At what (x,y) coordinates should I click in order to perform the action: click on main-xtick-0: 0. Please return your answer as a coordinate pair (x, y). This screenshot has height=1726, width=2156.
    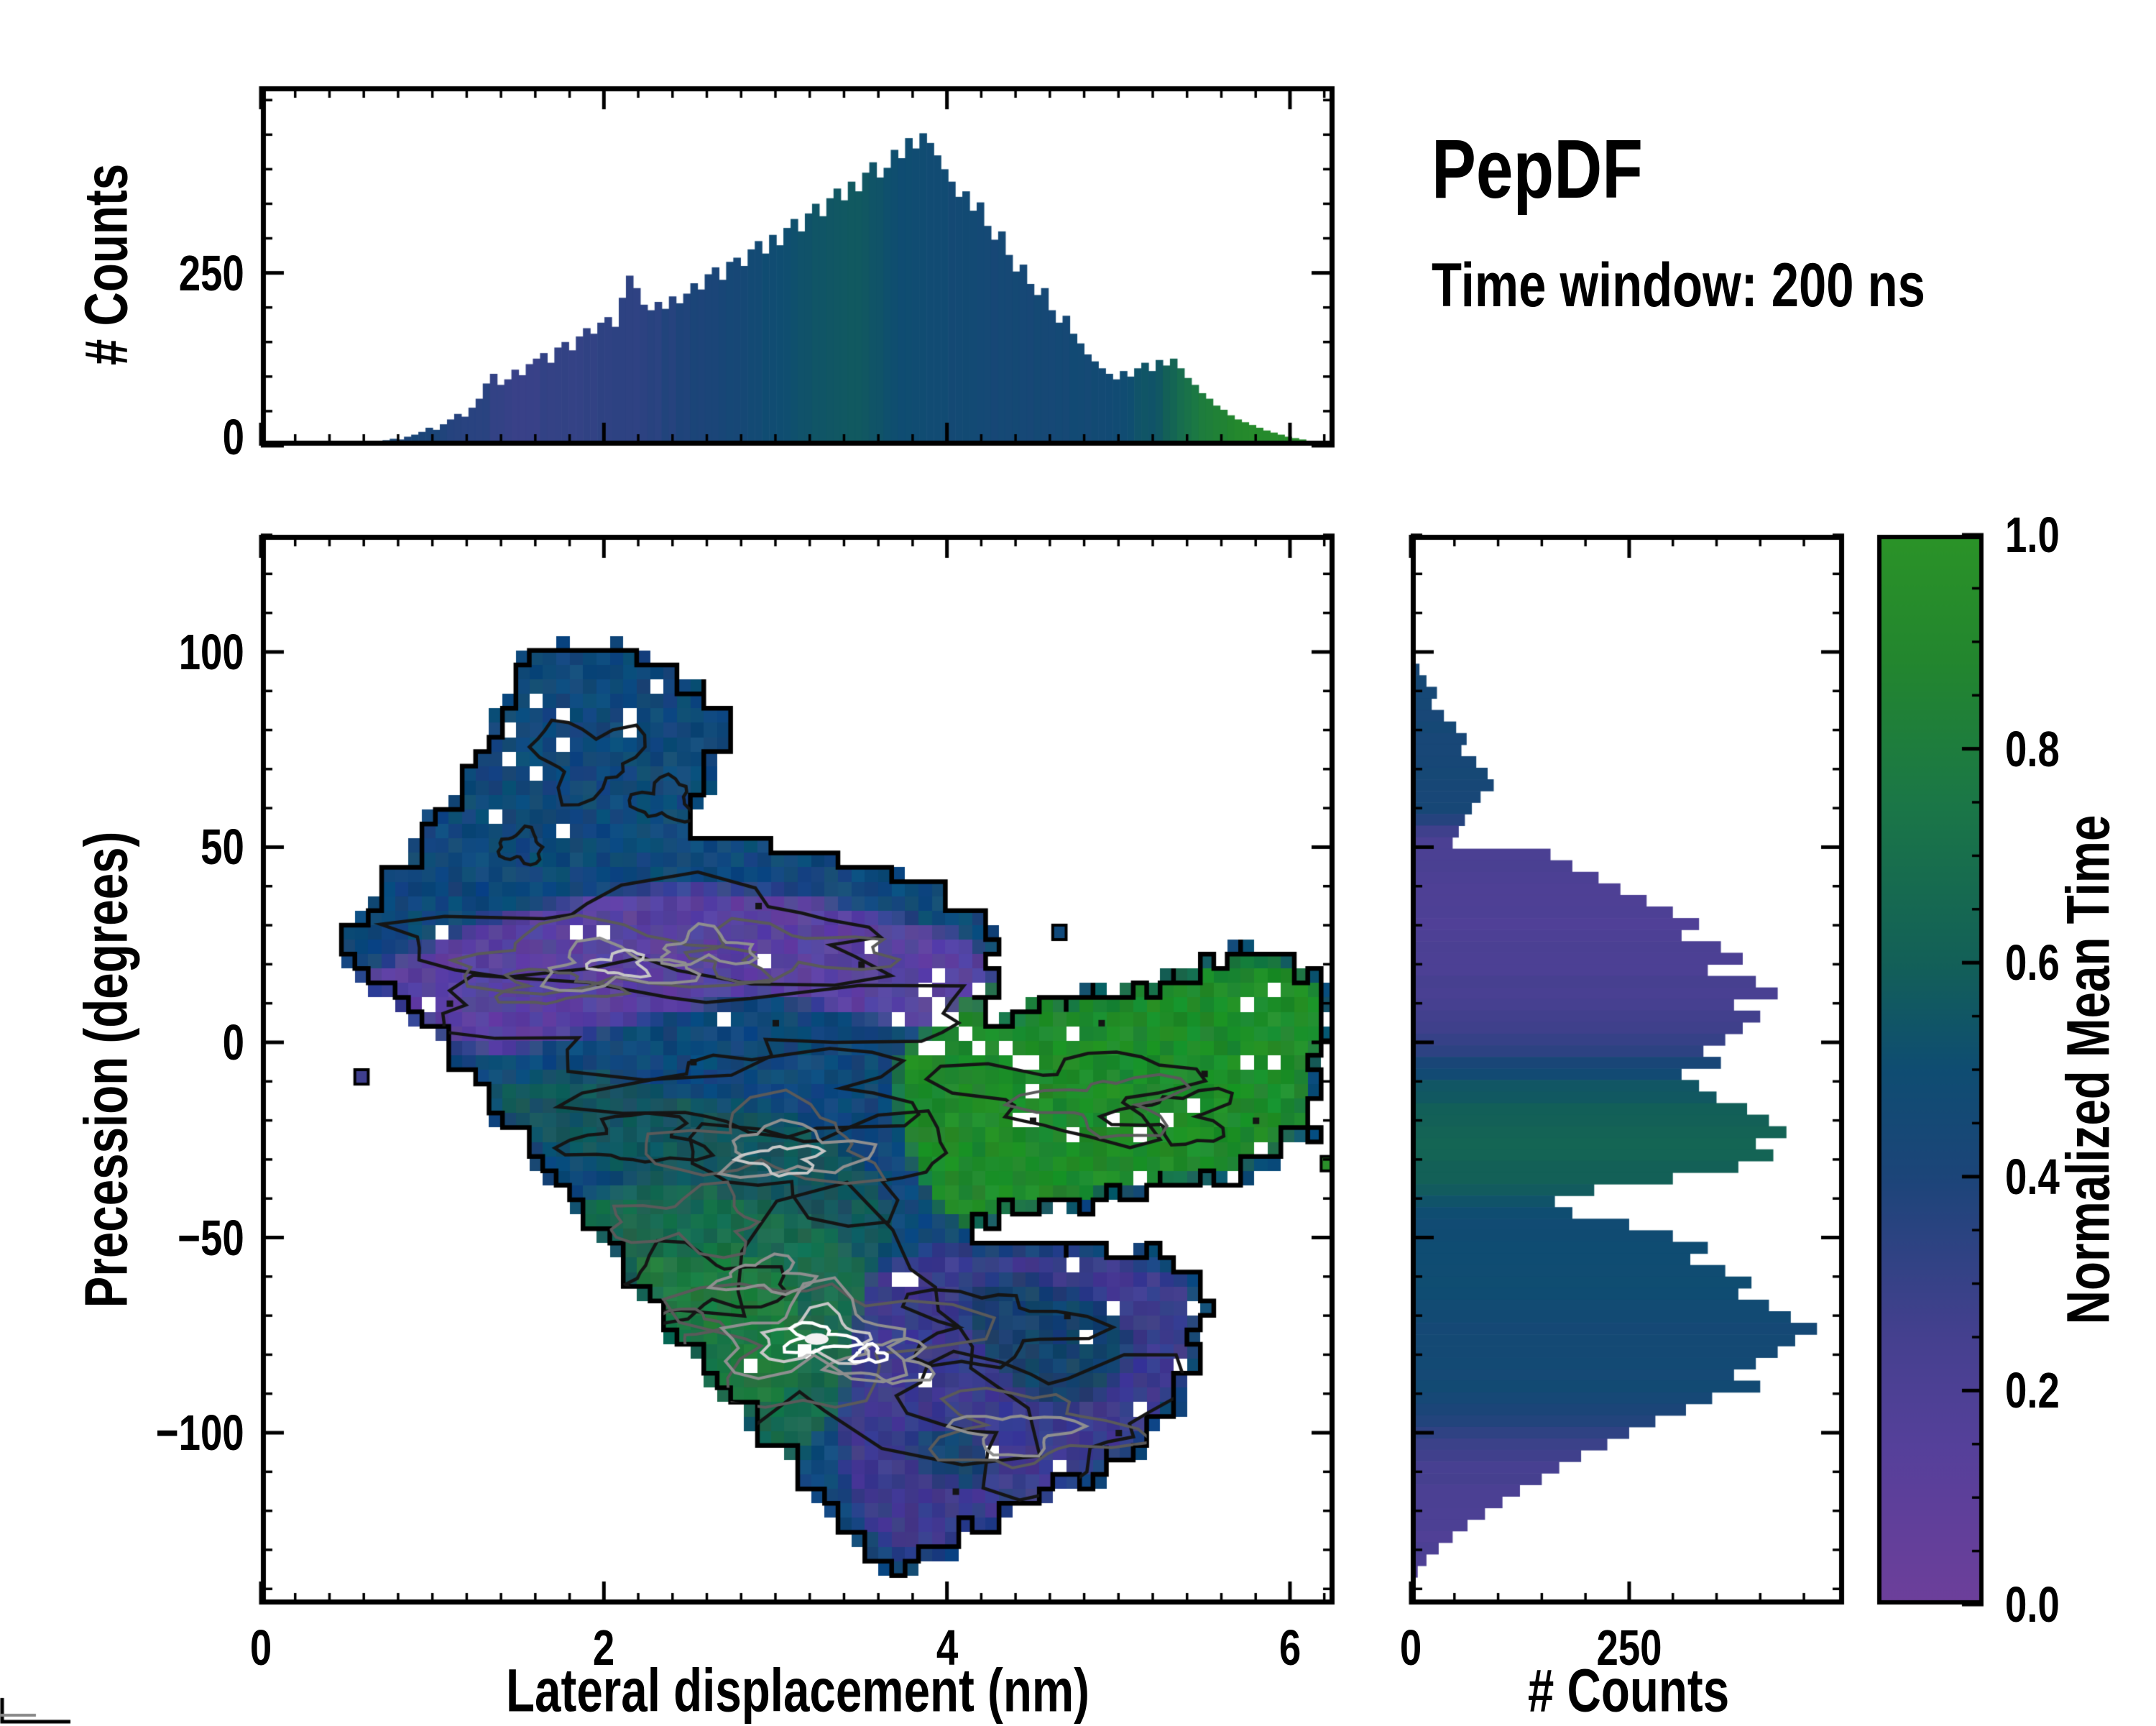
    Looking at the image, I should click on (260, 1648).